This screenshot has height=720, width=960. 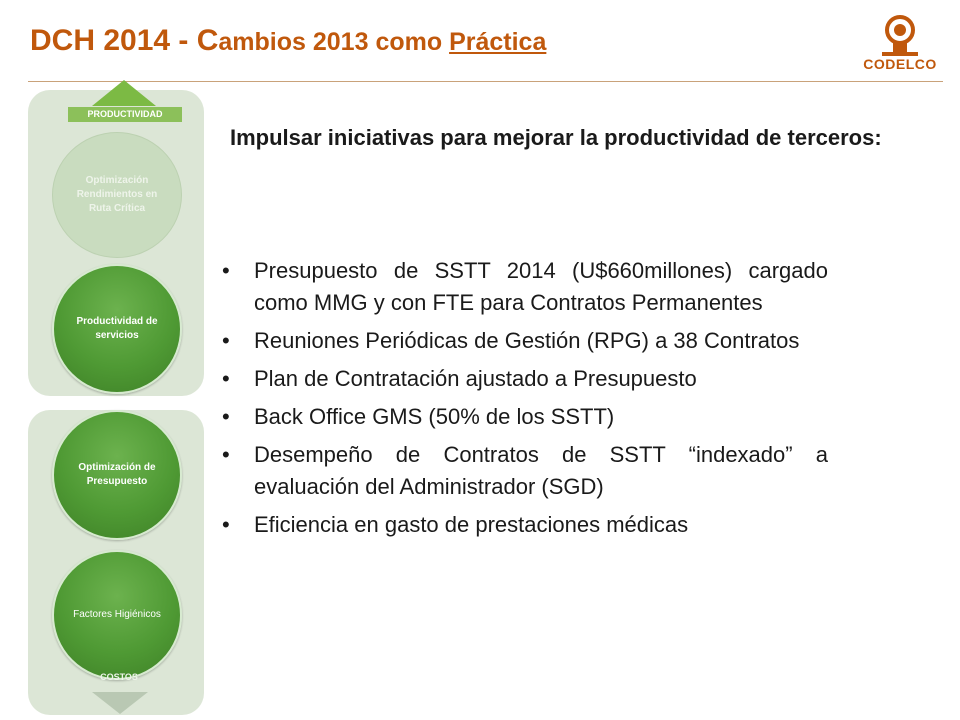 What do you see at coordinates (334, 42) in the screenshot?
I see `title-rest: ambios 2013 como` at bounding box center [334, 42].